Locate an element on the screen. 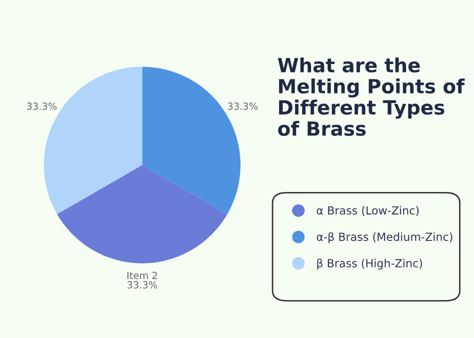  text: What are the Melting Points of Different Types of Brass is located at coordinates (371, 96).